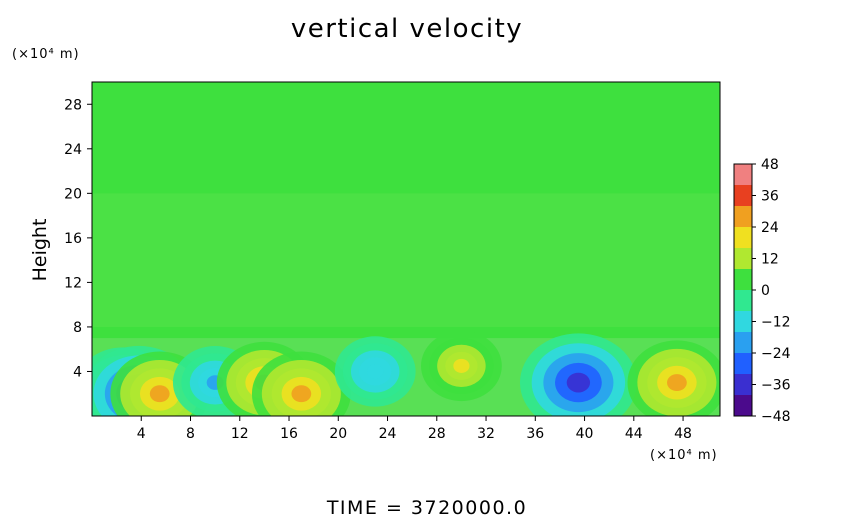 This screenshot has width=854, height=519. I want to click on x-tick-label: 32, so click(486, 434).